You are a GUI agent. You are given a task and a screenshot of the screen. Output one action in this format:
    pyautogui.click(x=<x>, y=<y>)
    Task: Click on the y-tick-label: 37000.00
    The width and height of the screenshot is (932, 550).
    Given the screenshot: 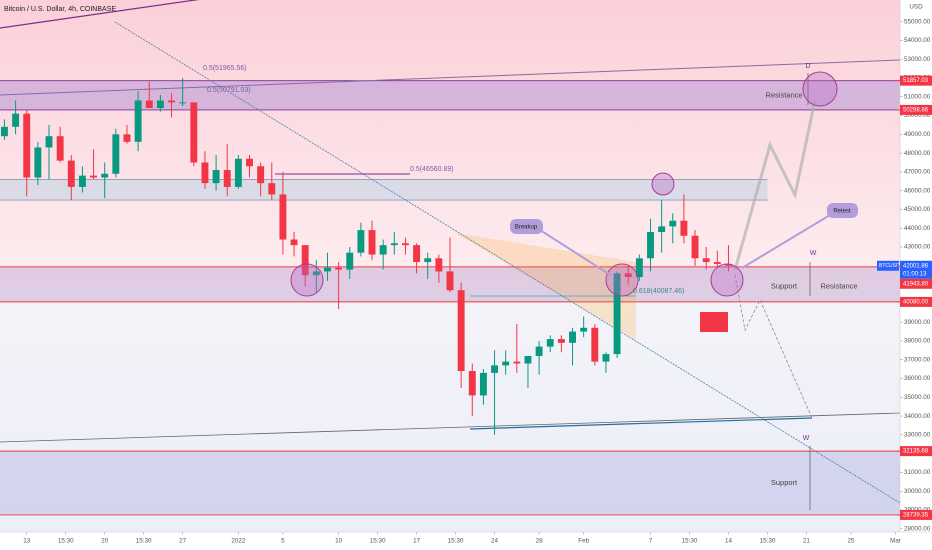 What is the action you would take?
    pyautogui.click(x=917, y=359)
    